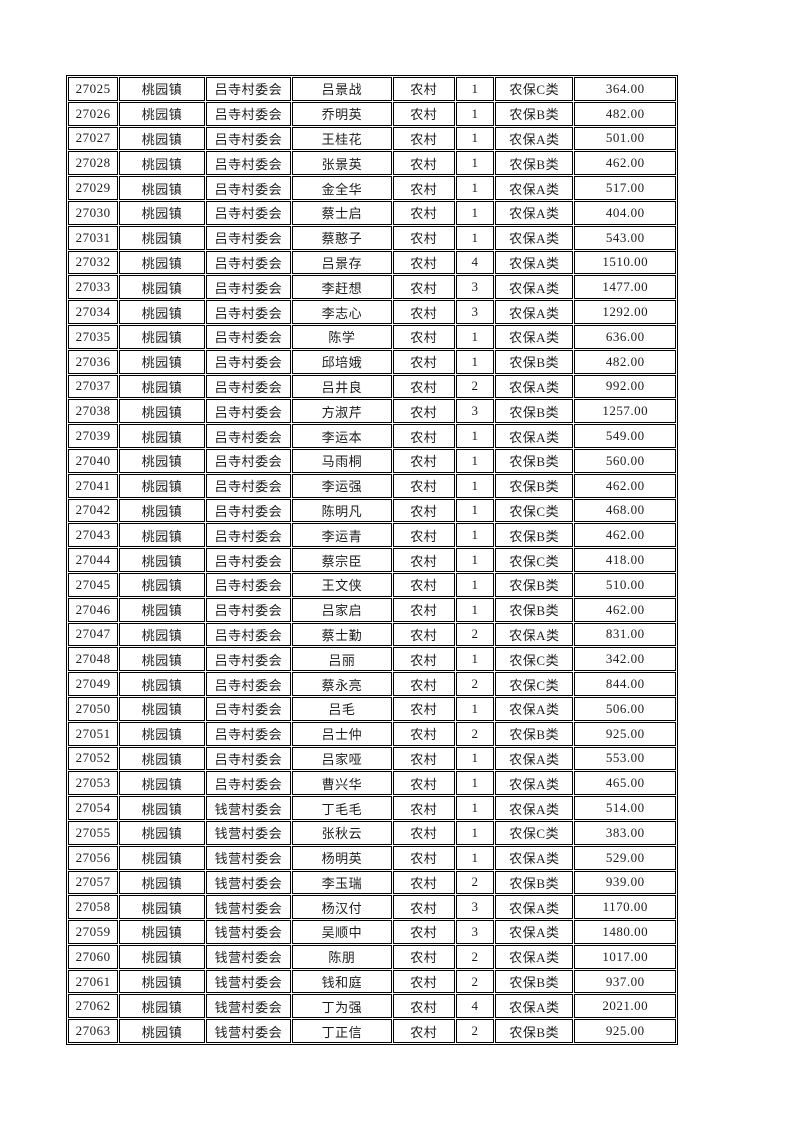 The image size is (793, 1122). What do you see at coordinates (342, 510) in the screenshot?
I see `cell-person_name: 陈明凡` at bounding box center [342, 510].